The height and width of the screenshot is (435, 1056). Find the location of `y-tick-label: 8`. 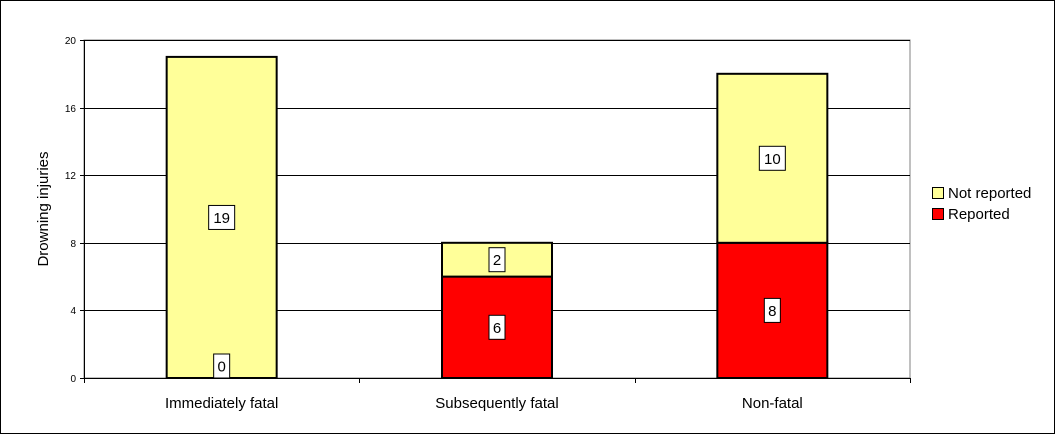

y-tick-label: 8 is located at coordinates (73, 244).